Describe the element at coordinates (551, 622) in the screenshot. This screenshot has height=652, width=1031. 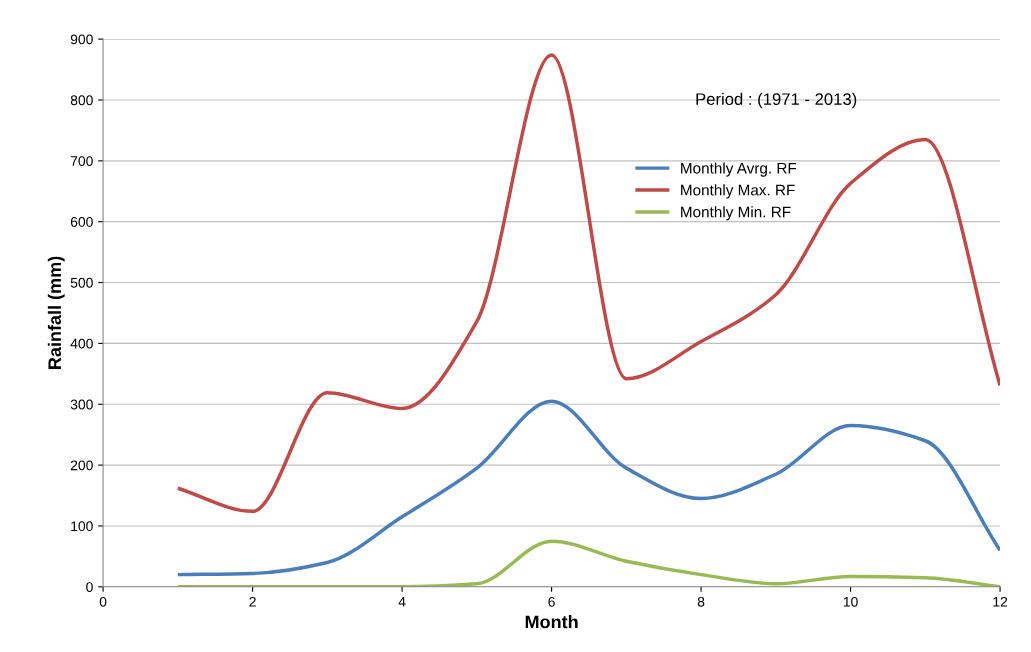
I see `x-axis-title: Month` at that location.